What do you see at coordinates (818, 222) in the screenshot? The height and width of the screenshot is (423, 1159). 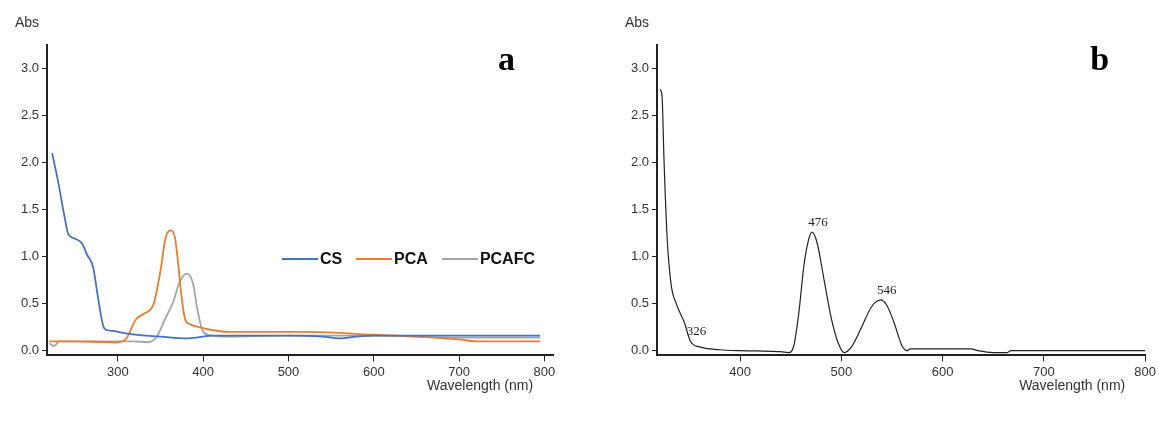 I see `annotation: 476` at bounding box center [818, 222].